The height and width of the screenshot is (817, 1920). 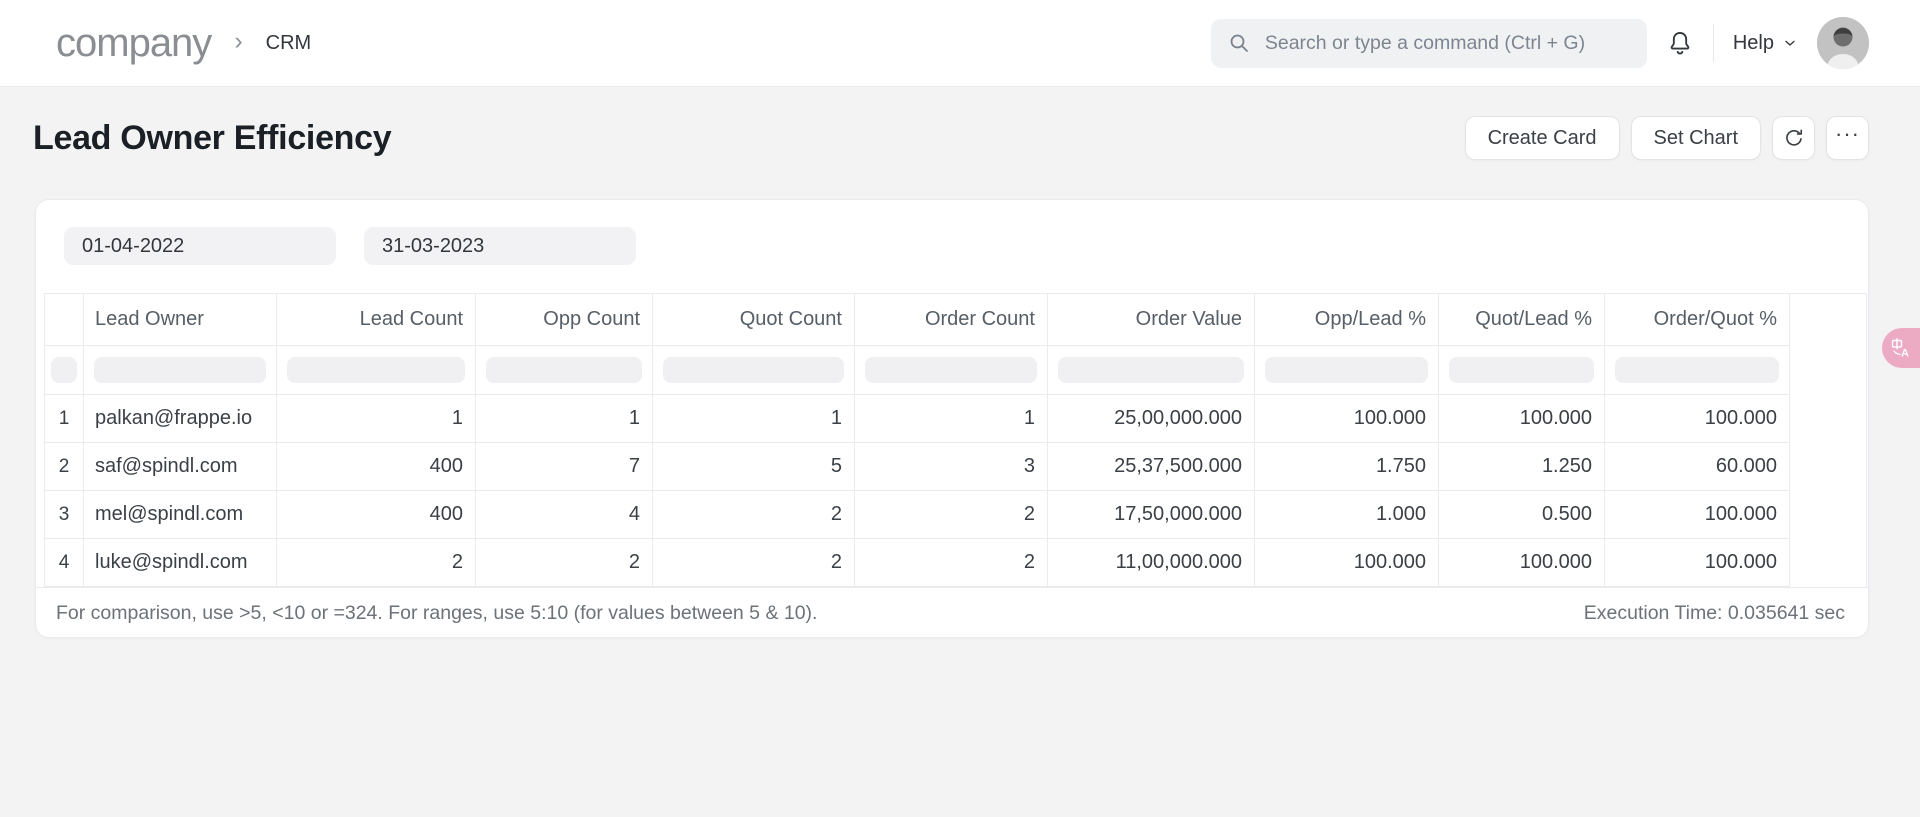 I want to click on value-cell: 1.250, so click(x=1522, y=467).